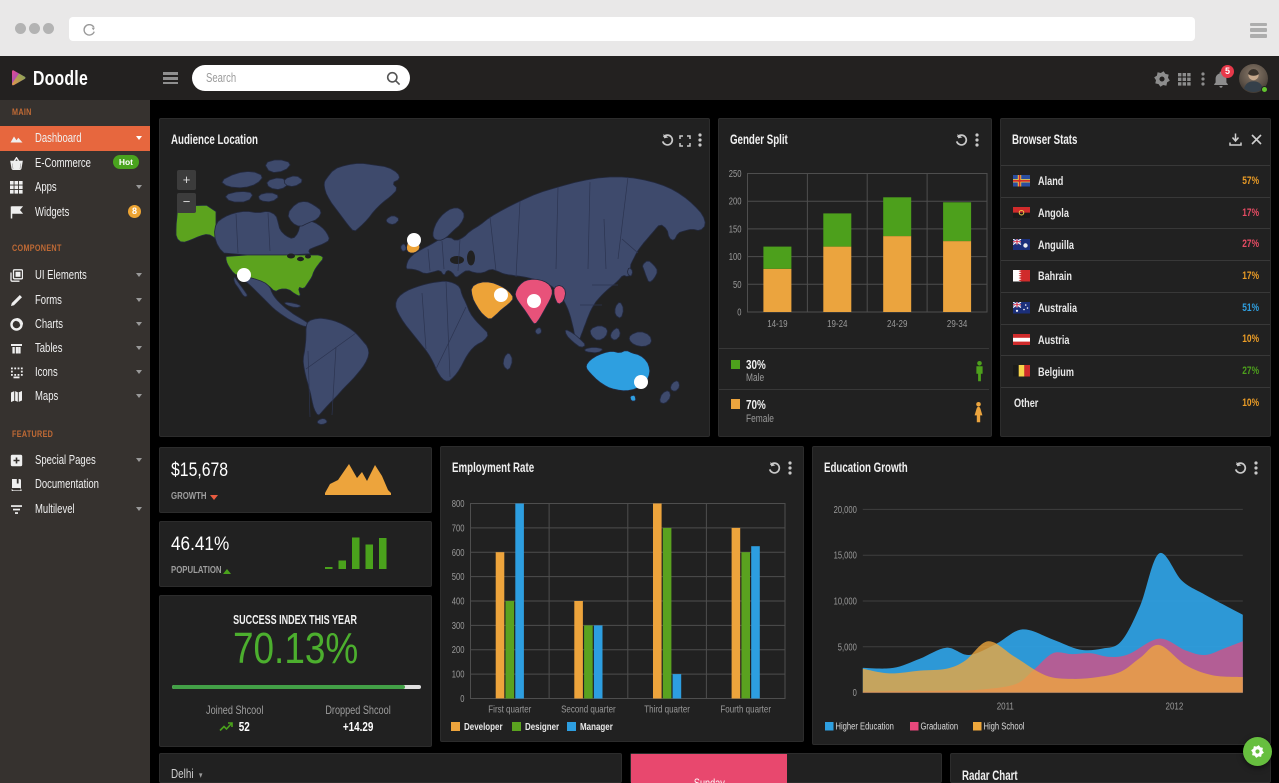  Describe the element at coordinates (940, 727) in the screenshot. I see `svg-text: Graduation` at that location.